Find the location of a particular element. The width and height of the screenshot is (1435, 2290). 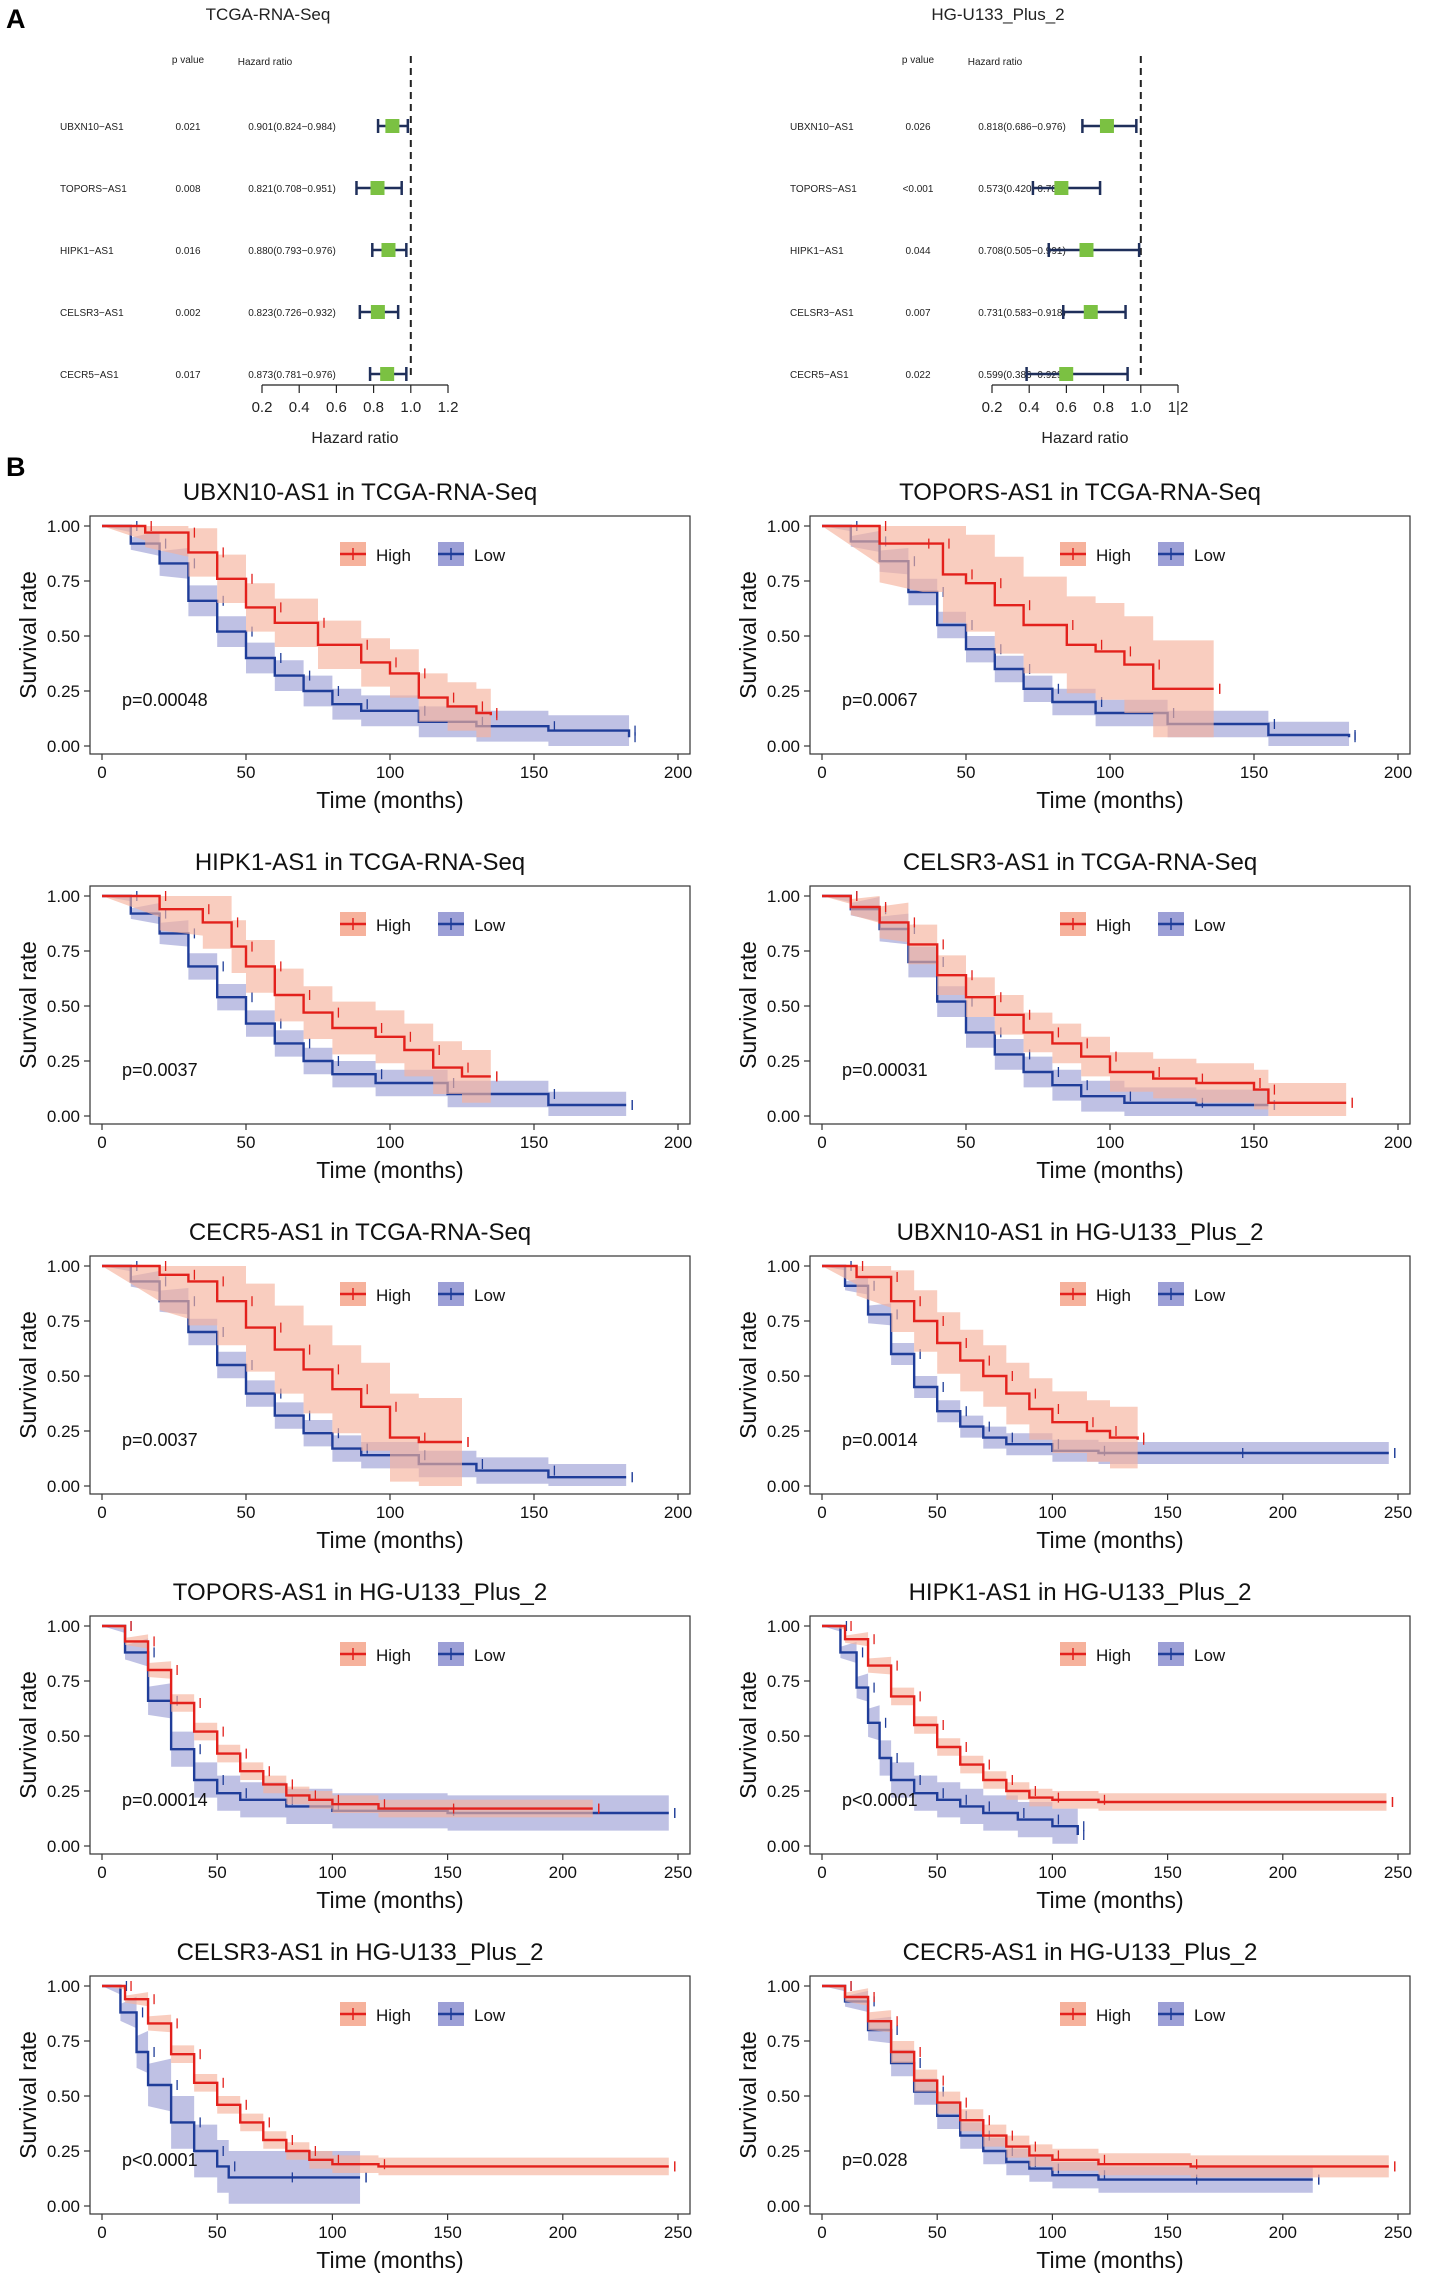

forest-row-pvalue: 0.007 is located at coordinates (917, 313).